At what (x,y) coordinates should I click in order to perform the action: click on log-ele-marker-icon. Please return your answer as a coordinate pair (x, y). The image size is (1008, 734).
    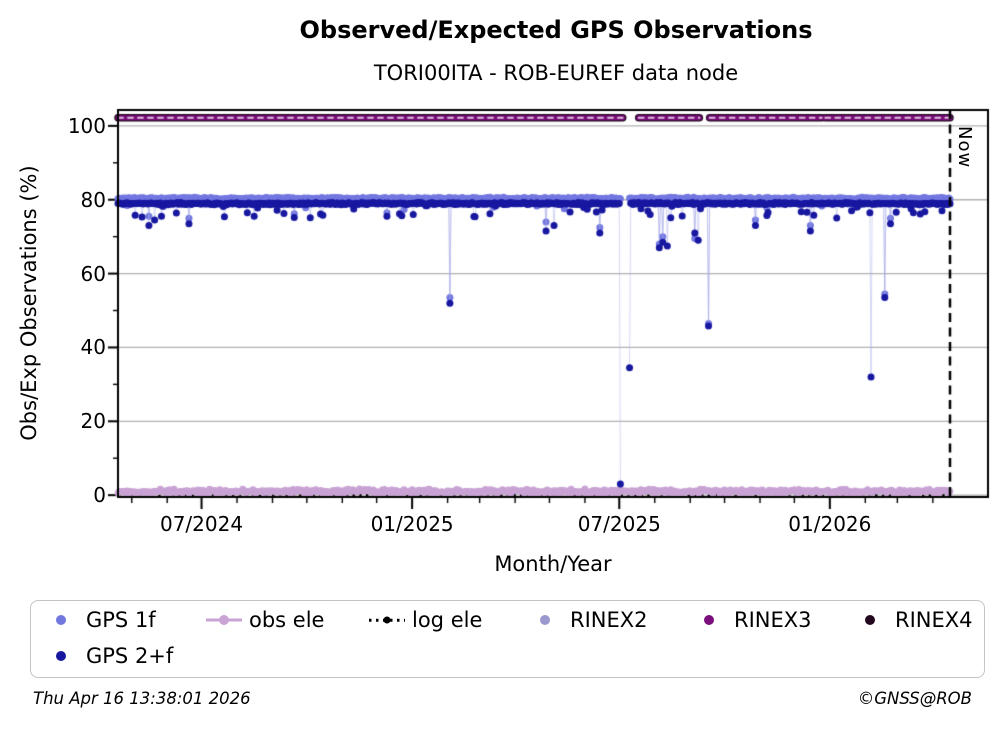
    Looking at the image, I should click on (387, 620).